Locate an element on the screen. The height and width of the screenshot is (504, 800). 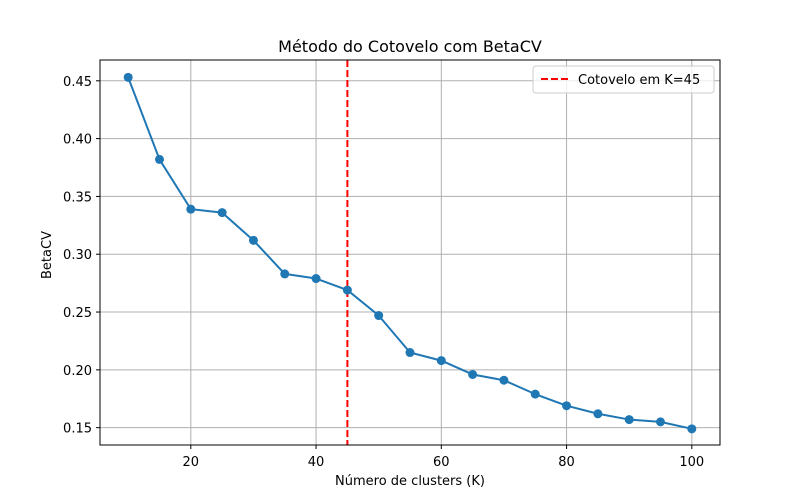
y-tick-label: 0.15 is located at coordinates (77, 429).